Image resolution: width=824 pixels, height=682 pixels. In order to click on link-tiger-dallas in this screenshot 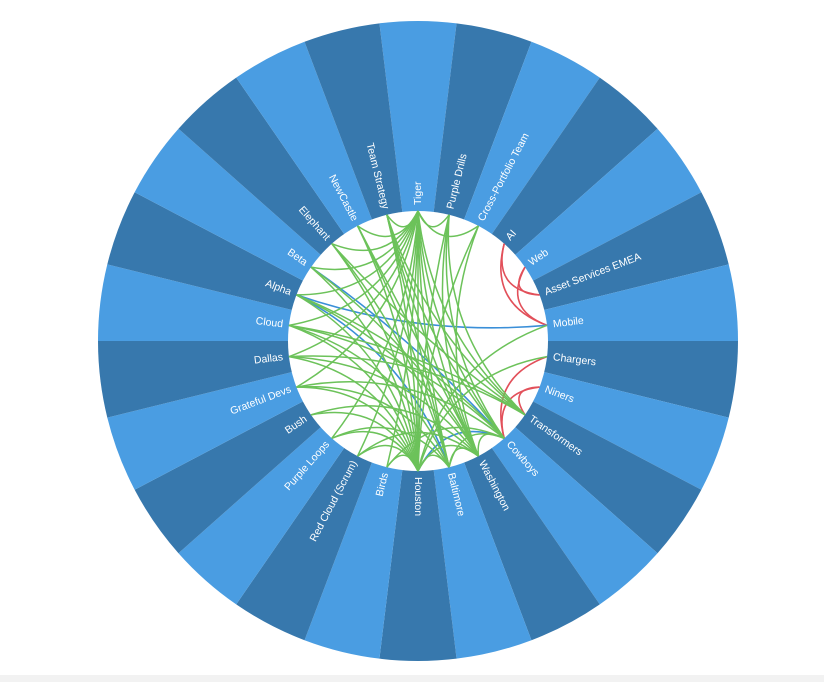, I will do `click(353, 284)`.